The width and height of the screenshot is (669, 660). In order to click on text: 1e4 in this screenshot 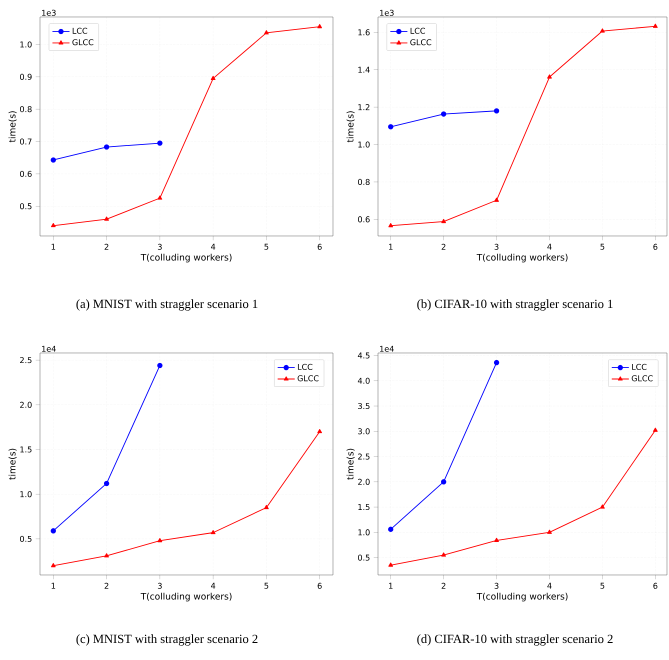, I will do `click(49, 349)`.